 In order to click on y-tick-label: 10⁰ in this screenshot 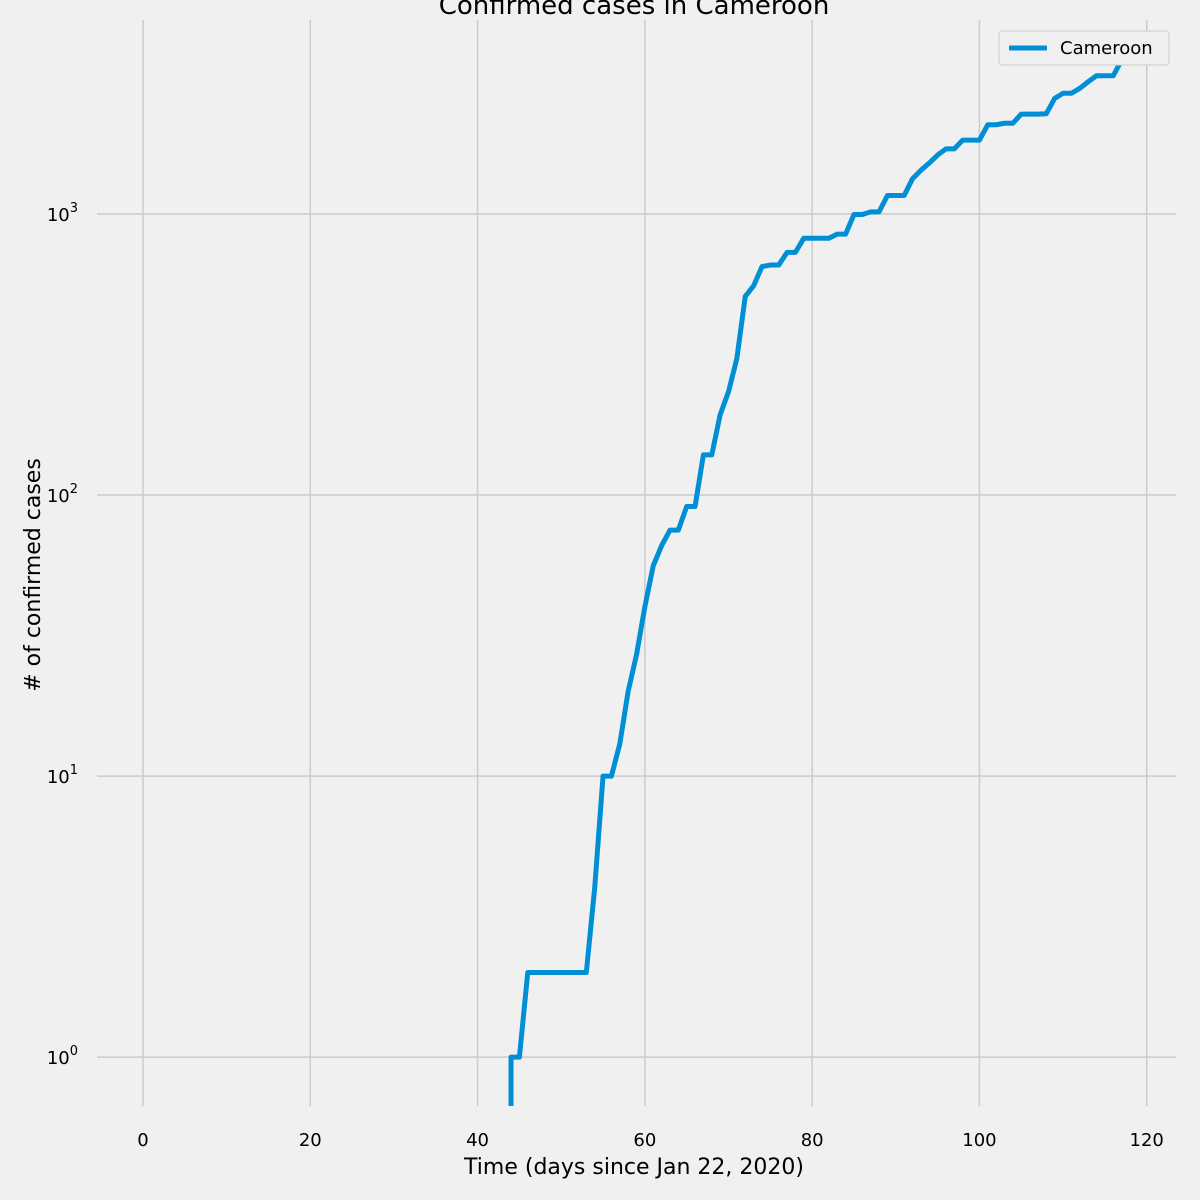, I will do `click(62, 1056)`.